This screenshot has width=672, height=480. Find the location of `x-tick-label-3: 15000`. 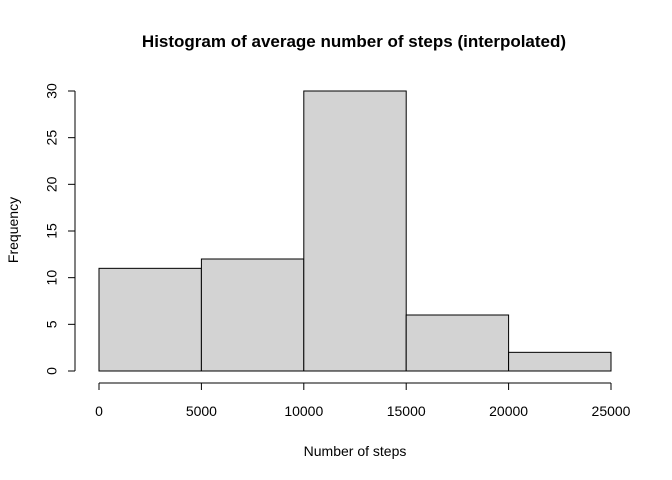

x-tick-label-3: 15000 is located at coordinates (406, 411).